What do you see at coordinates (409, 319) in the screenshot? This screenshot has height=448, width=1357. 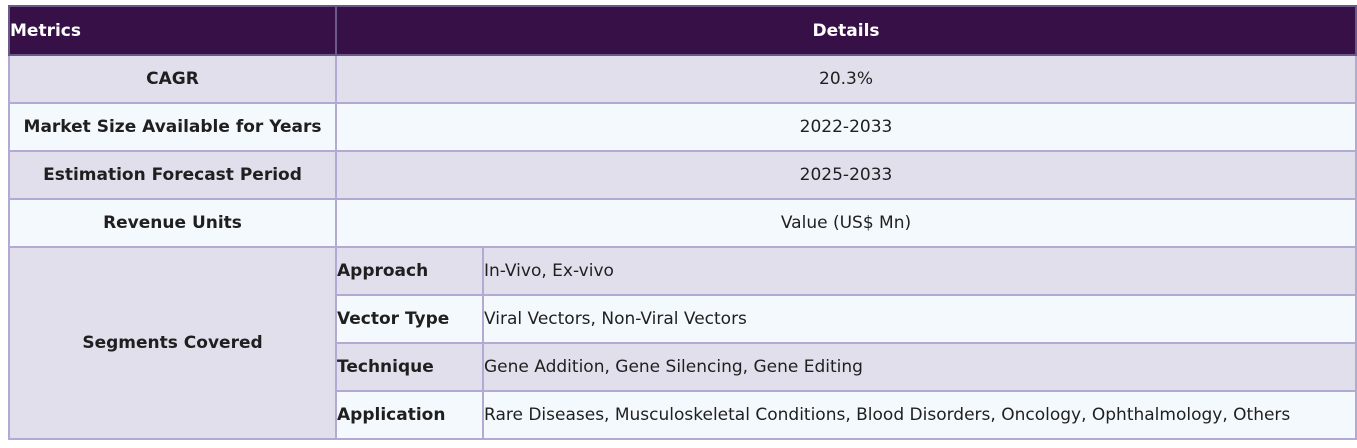 I see `segment-name: Vector Type` at bounding box center [409, 319].